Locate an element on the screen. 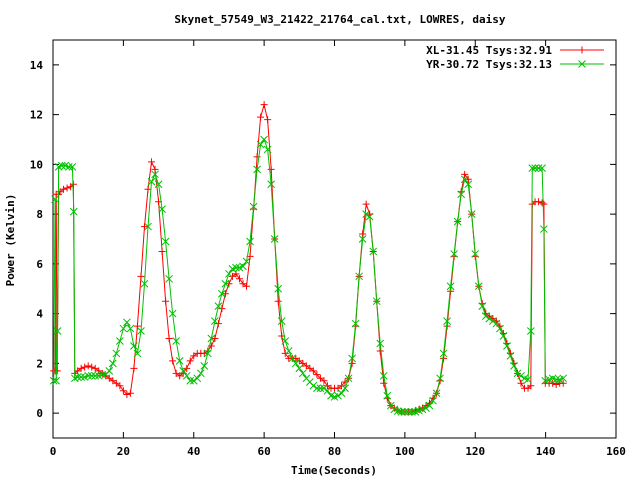 This screenshot has width=640, height=480. legend-entry: YR-30.72 Tsys:32.13 is located at coordinates (515, 64).